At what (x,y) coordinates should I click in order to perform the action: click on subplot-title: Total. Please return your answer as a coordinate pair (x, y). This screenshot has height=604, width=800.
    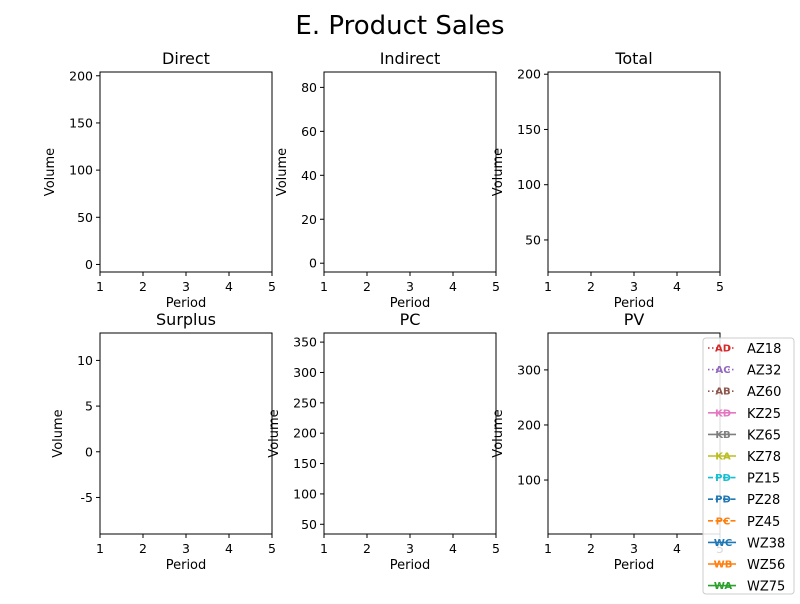
    Looking at the image, I should click on (633, 58).